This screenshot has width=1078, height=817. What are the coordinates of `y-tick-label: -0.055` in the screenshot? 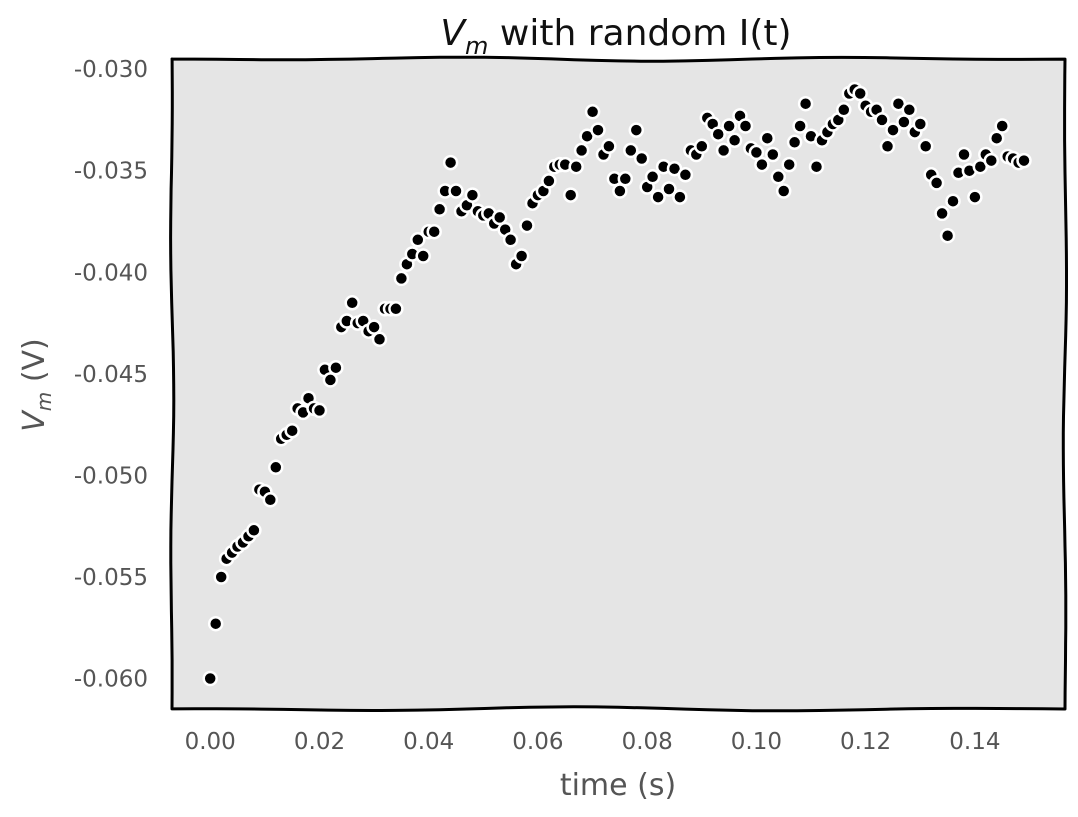 It's located at (111, 578).